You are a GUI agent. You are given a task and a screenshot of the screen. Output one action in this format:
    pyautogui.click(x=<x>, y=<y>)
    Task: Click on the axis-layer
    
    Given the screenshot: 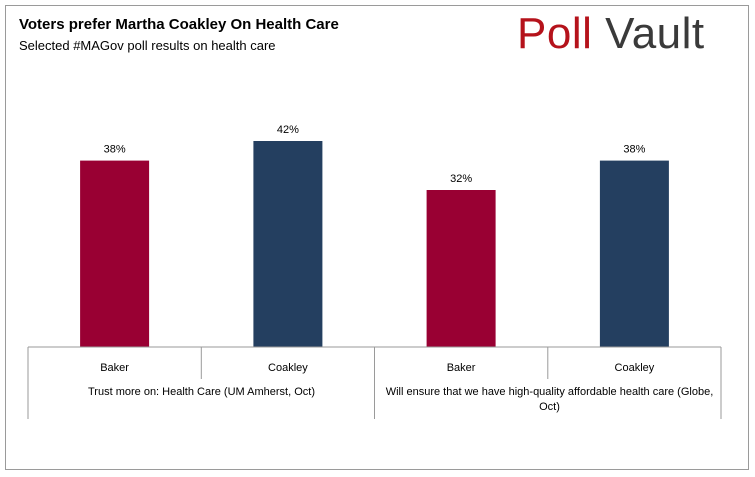 What is the action you would take?
    pyautogui.click(x=374, y=382)
    